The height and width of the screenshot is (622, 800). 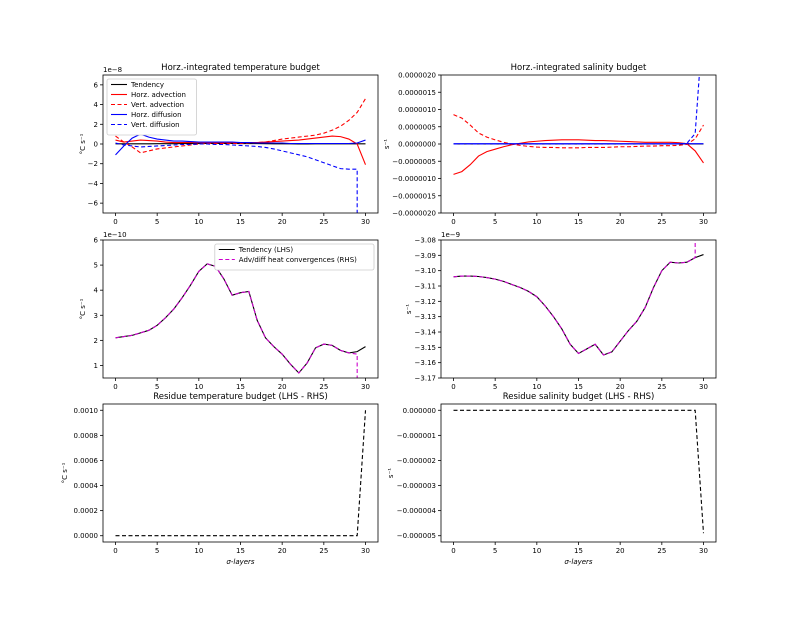 What do you see at coordinates (426, 333) in the screenshot?
I see `y-tick-label: −3.14` at bounding box center [426, 333].